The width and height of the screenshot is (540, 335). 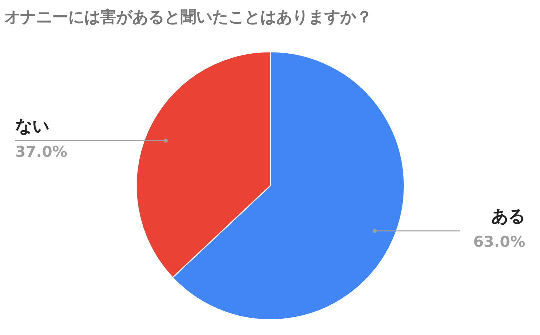 What do you see at coordinates (33, 126) in the screenshot?
I see `slice-label: ない` at bounding box center [33, 126].